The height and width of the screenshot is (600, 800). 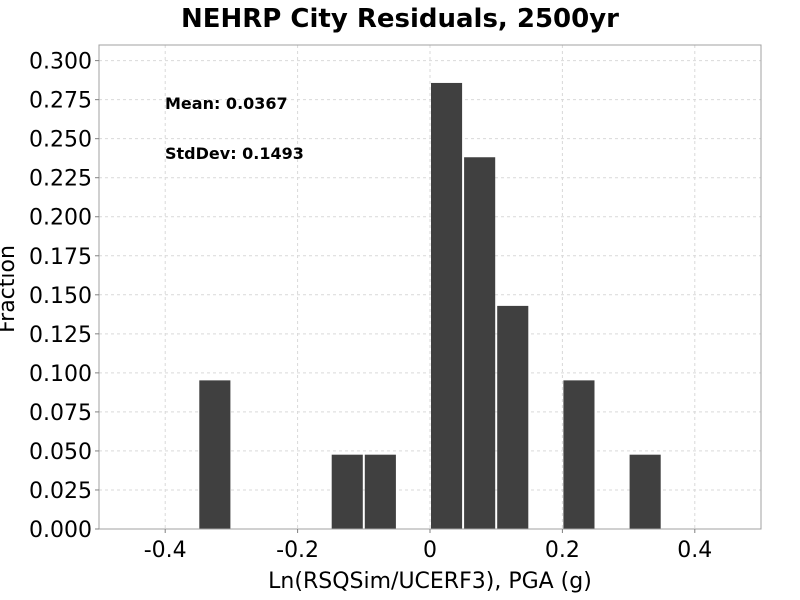 I want to click on x-tick-label: 0.2, so click(x=562, y=550).